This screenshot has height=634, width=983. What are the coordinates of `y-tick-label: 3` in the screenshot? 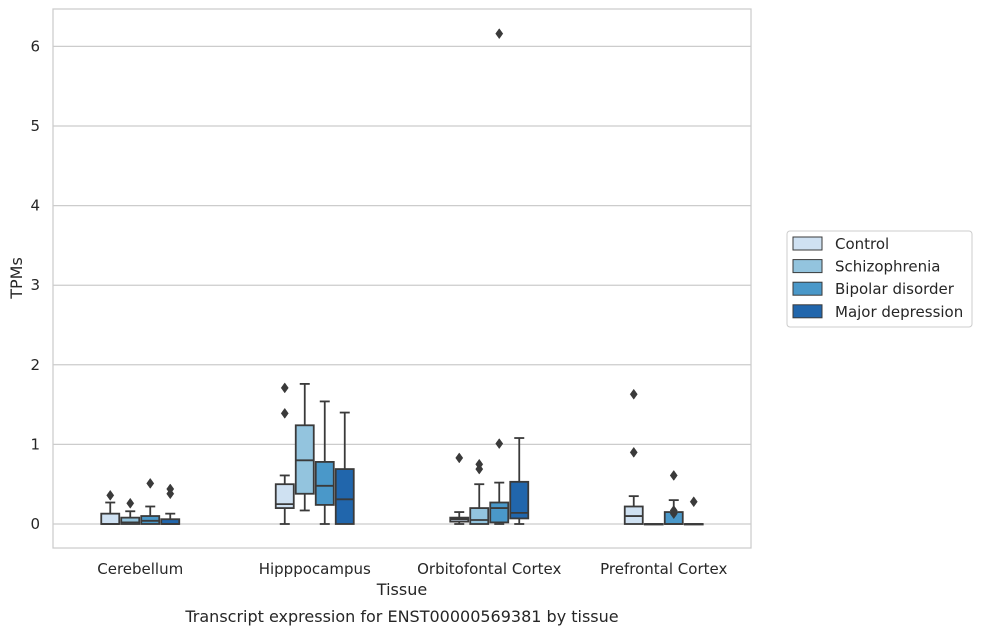 It's located at (35, 285).